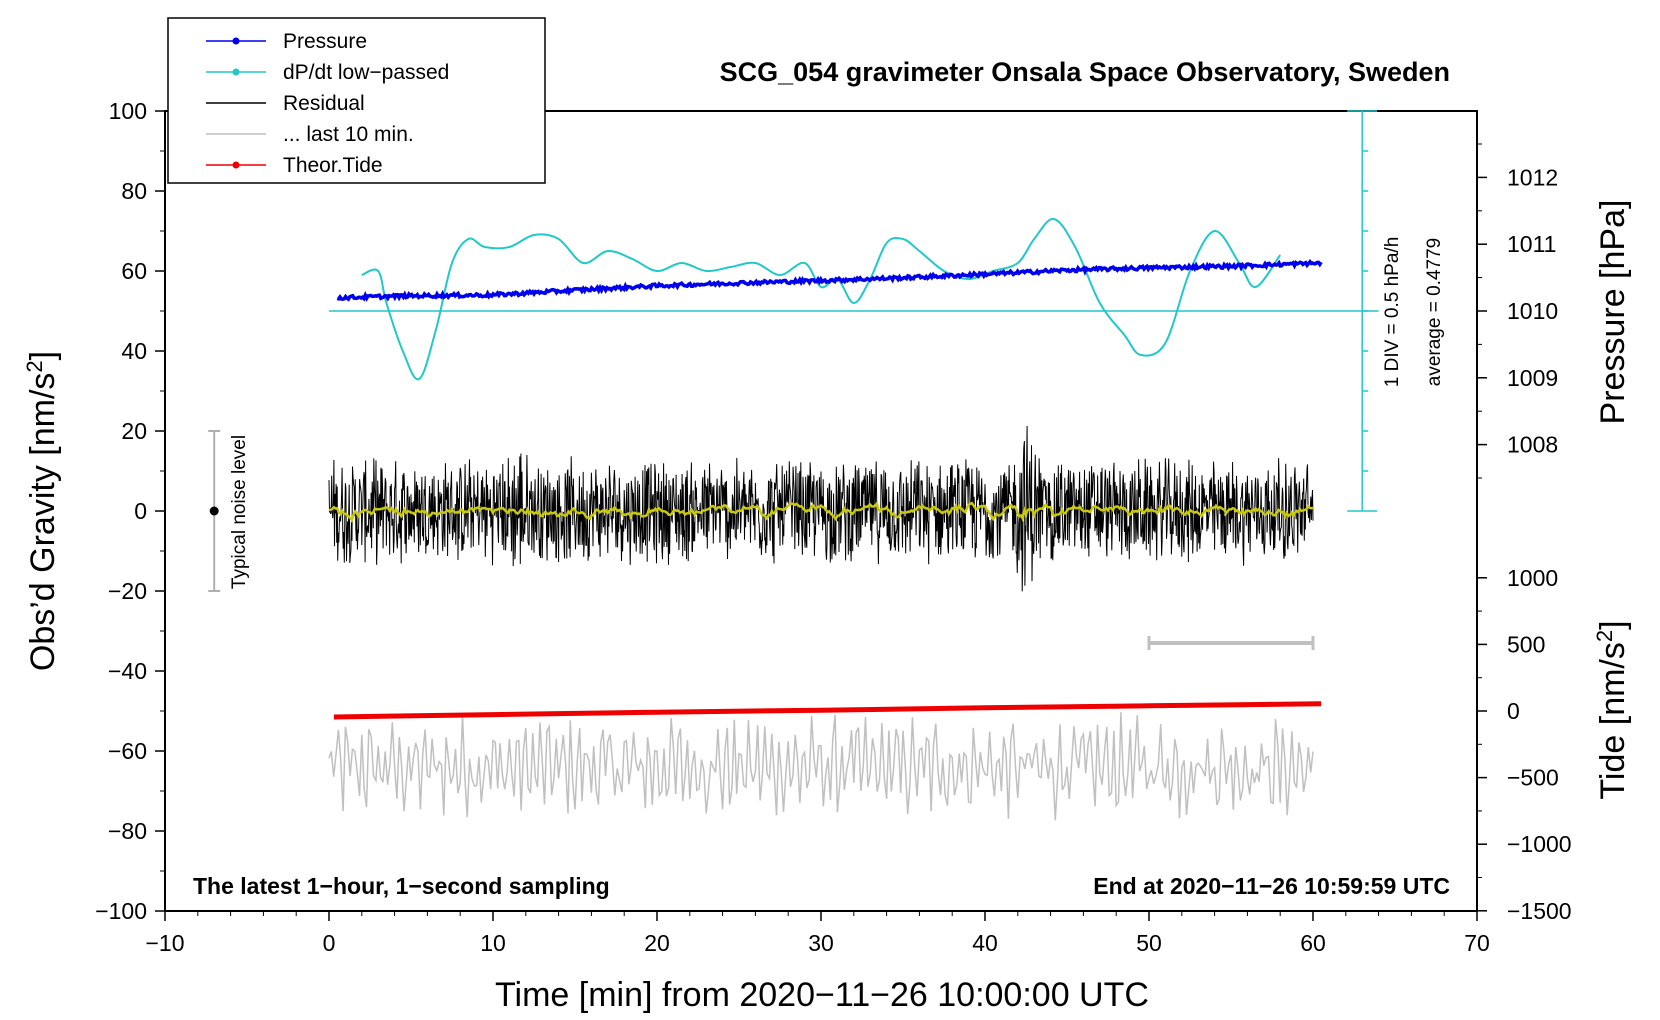  Describe the element at coordinates (822, 995) in the screenshot. I see `x-axis-title: Time [min] from 2020−11−26 10:00:00 UTC` at that location.